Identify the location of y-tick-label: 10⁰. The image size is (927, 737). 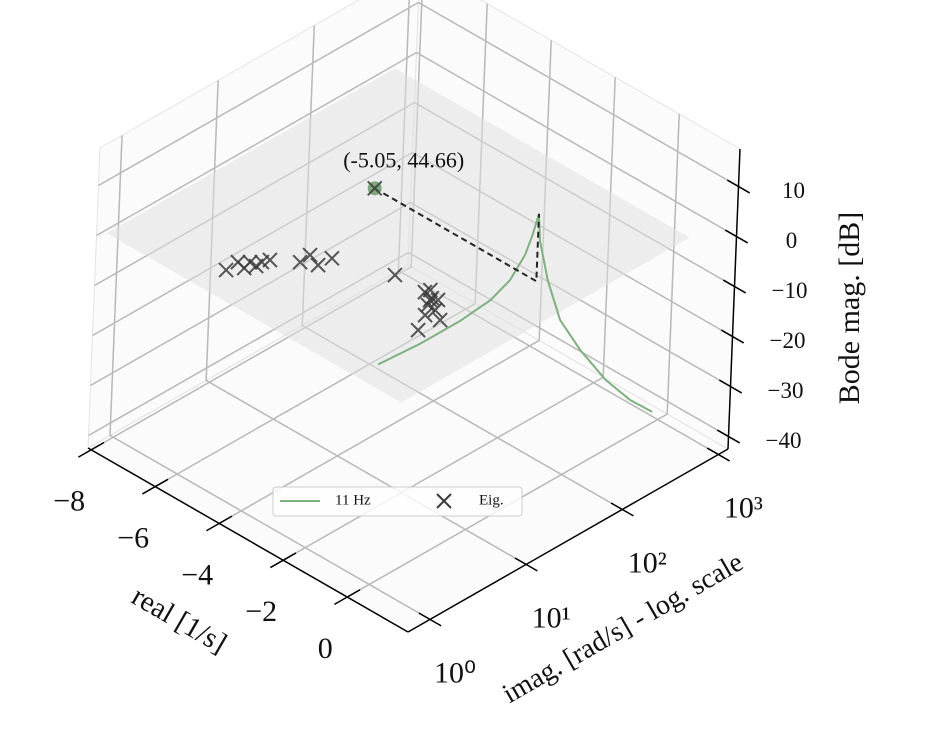
(455, 672).